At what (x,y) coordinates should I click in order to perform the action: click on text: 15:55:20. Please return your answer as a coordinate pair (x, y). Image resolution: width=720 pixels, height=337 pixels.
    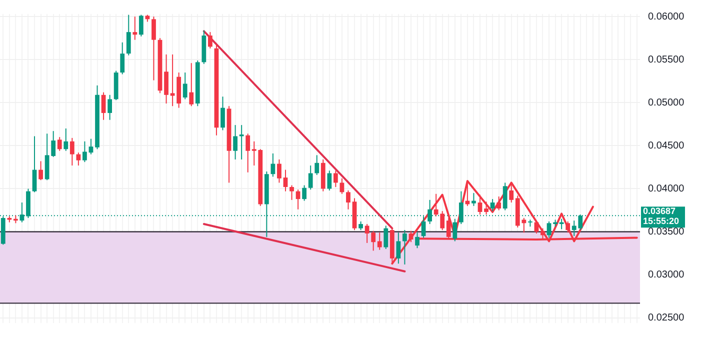
    Looking at the image, I should click on (661, 221).